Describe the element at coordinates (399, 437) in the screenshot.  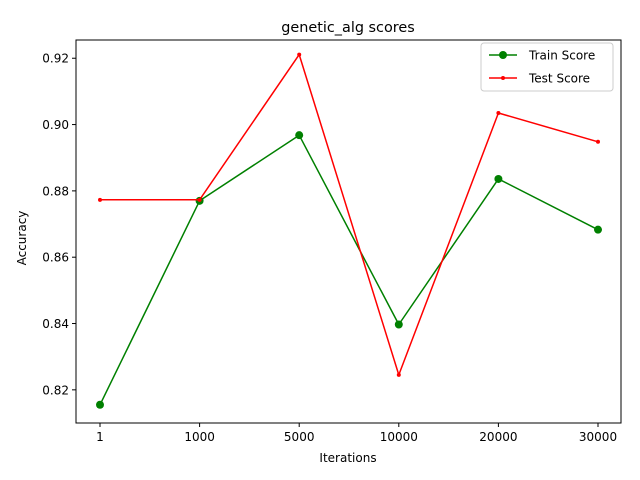
I see `x-tick-label: 10000` at that location.